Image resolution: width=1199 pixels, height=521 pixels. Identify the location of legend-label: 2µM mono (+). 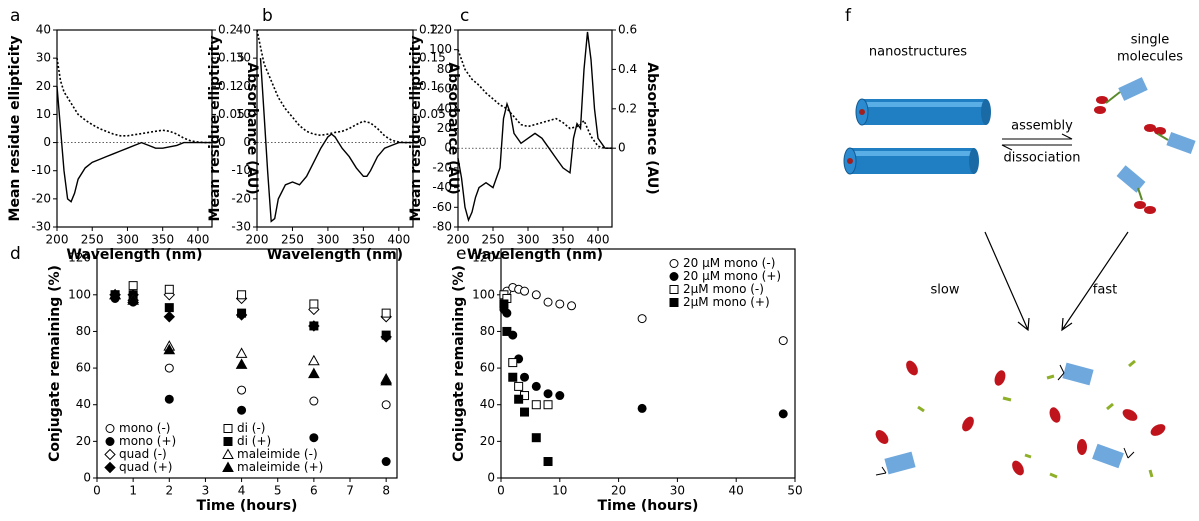
(726, 302).